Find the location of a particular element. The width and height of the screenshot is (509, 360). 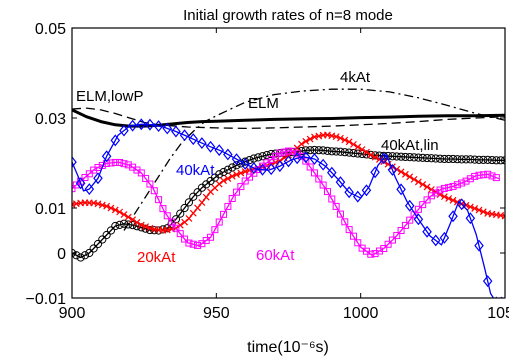

label-40kat: 40kAt is located at coordinates (195, 170).